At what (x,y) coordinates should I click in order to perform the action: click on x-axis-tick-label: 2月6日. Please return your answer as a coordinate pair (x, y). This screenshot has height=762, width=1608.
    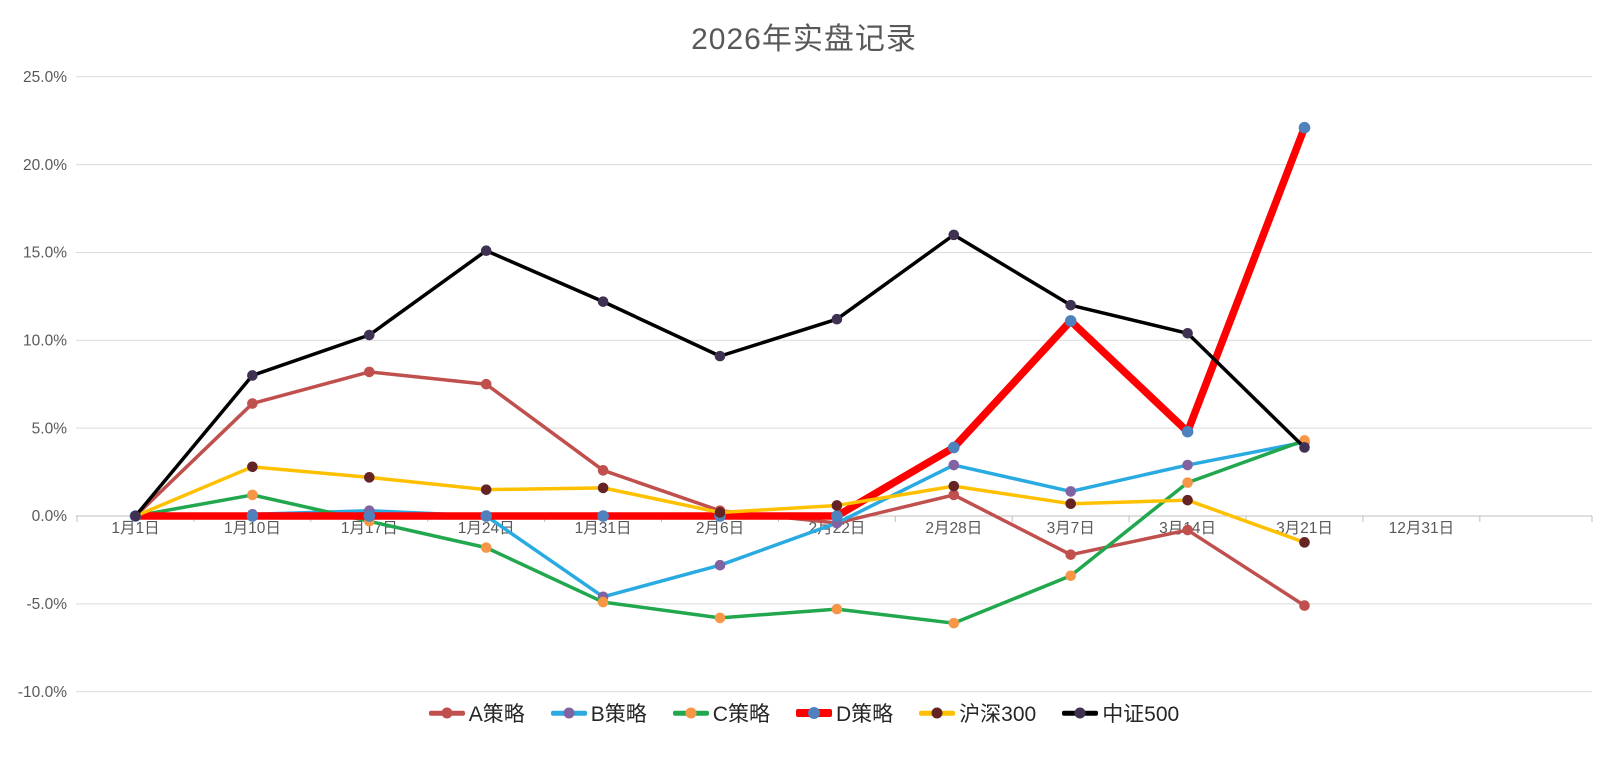
    Looking at the image, I should click on (720, 528).